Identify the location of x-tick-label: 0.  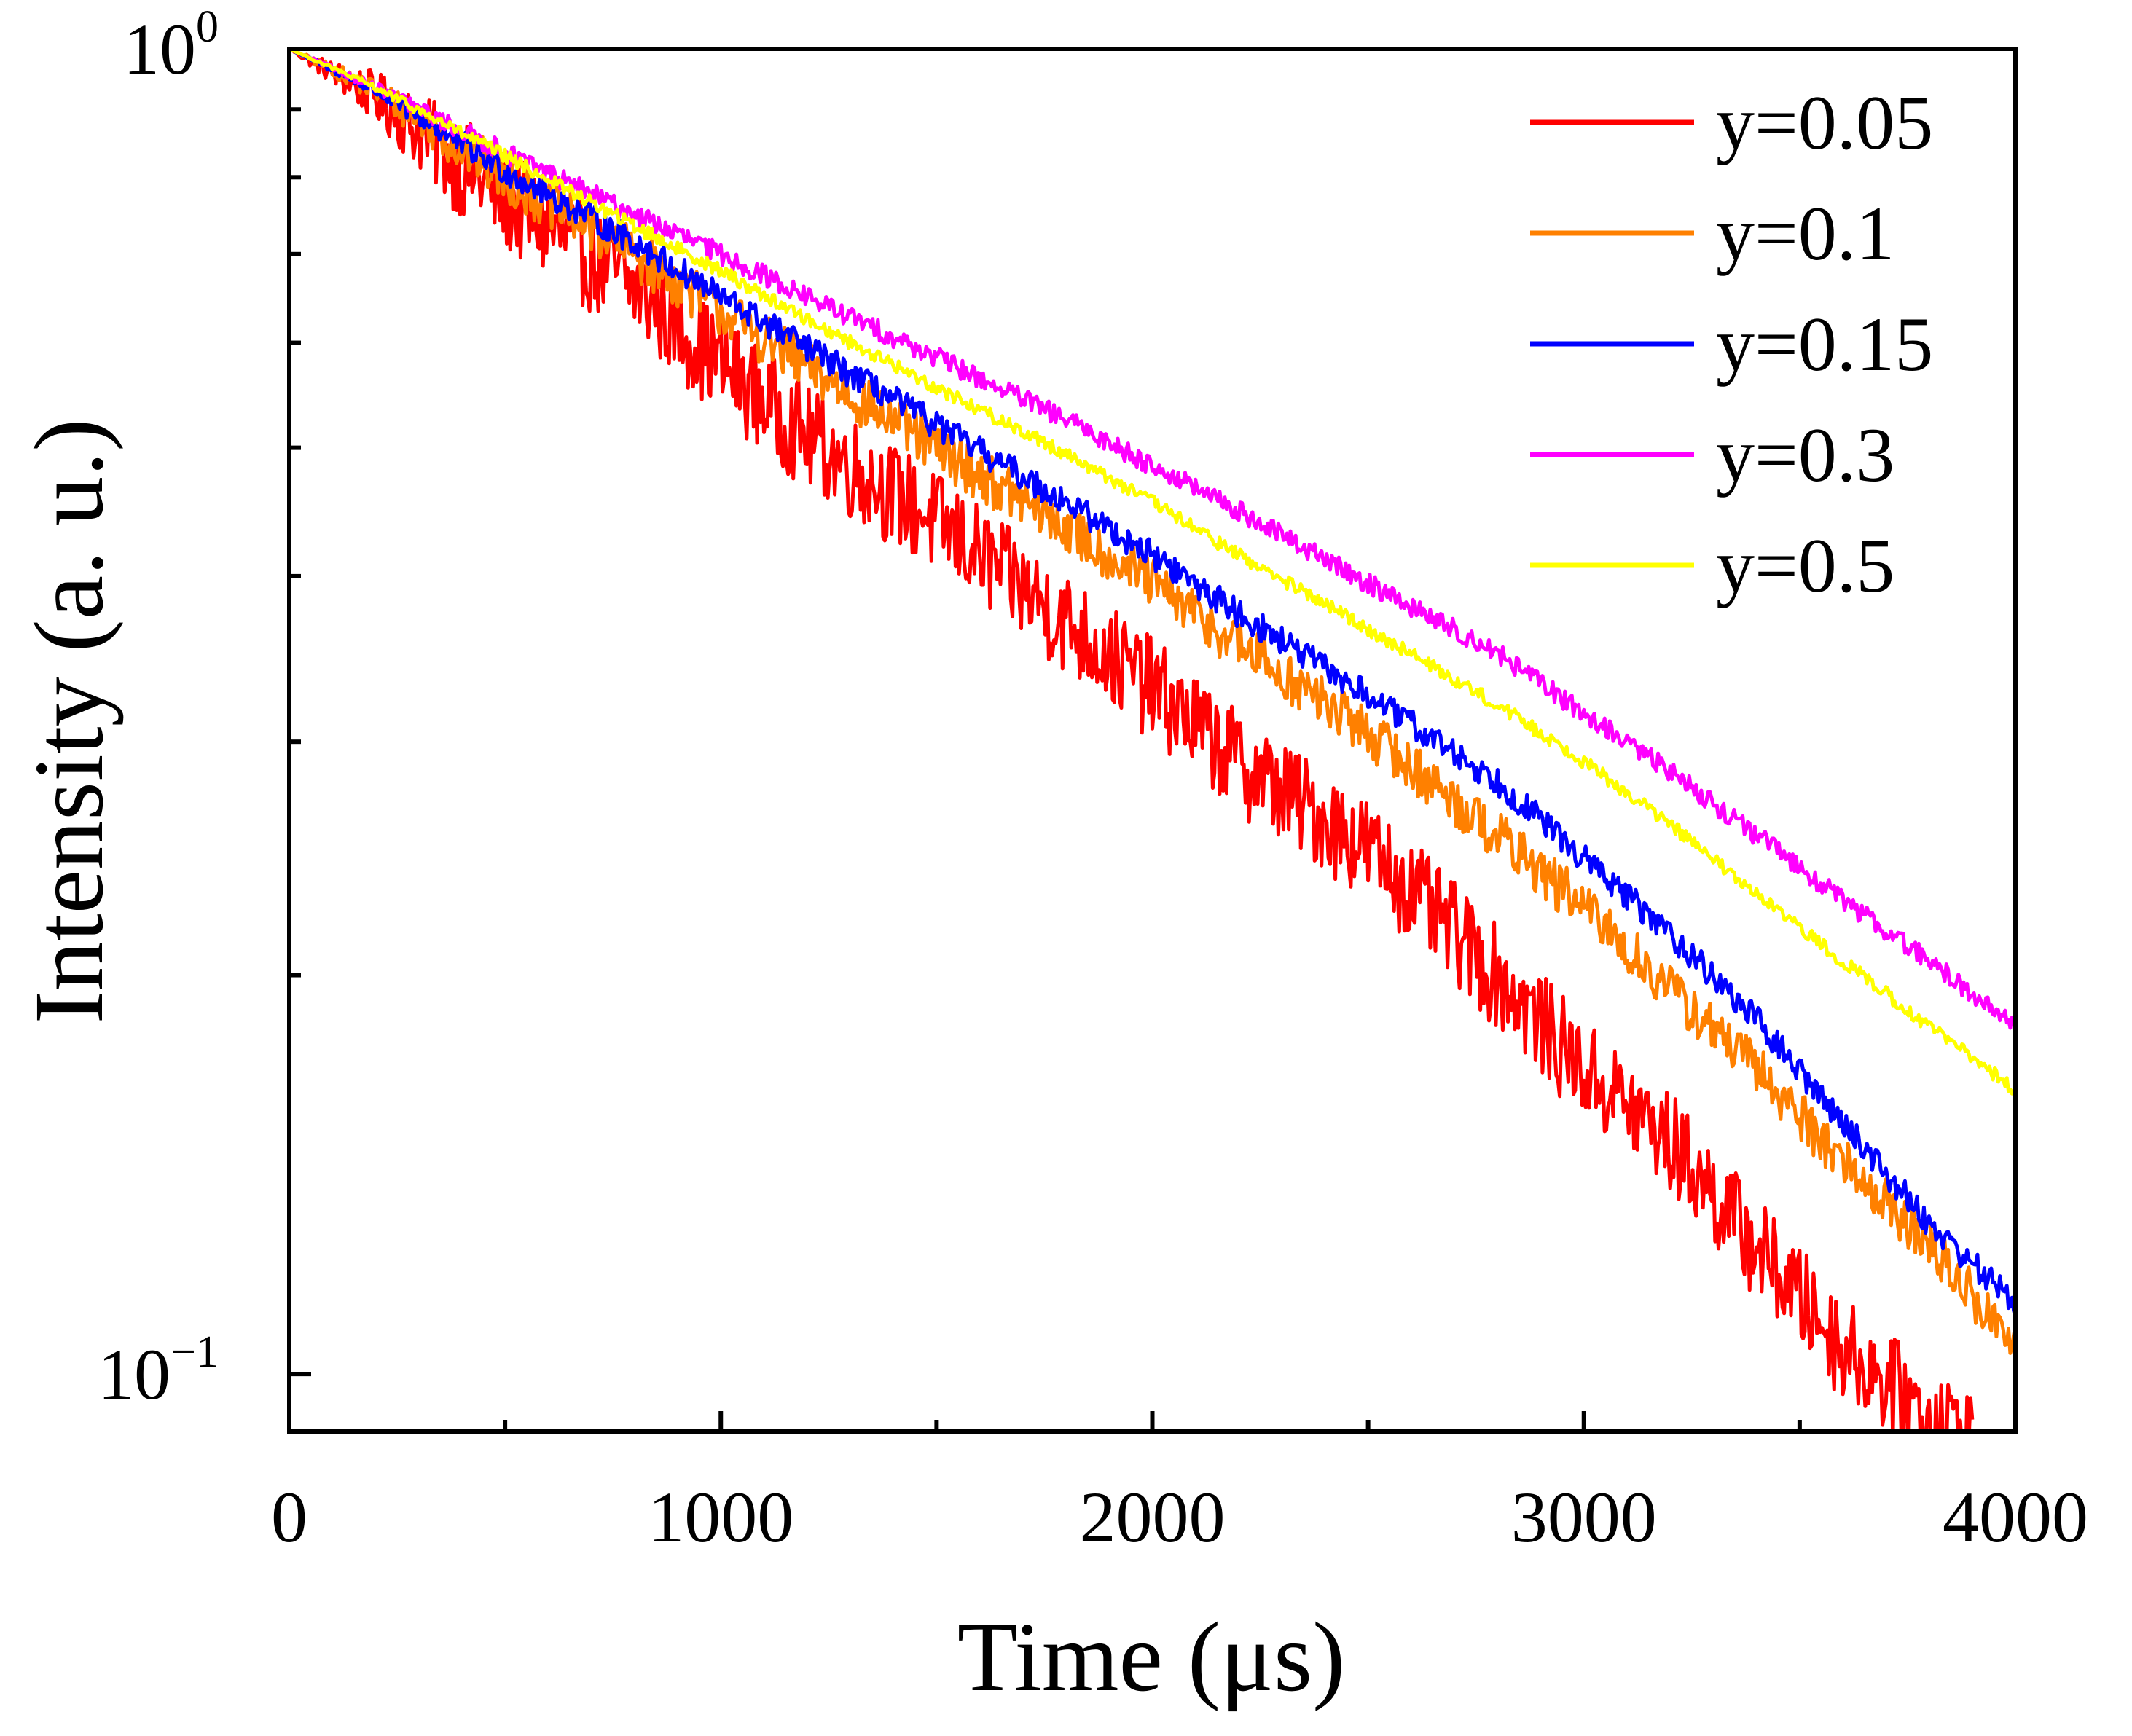
(289, 1517).